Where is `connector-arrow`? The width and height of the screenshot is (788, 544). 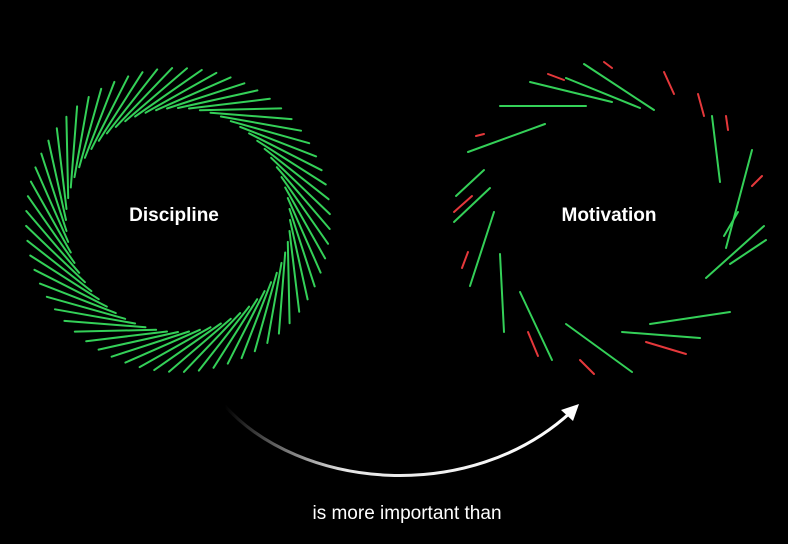
connector-arrow is located at coordinates (400, 440).